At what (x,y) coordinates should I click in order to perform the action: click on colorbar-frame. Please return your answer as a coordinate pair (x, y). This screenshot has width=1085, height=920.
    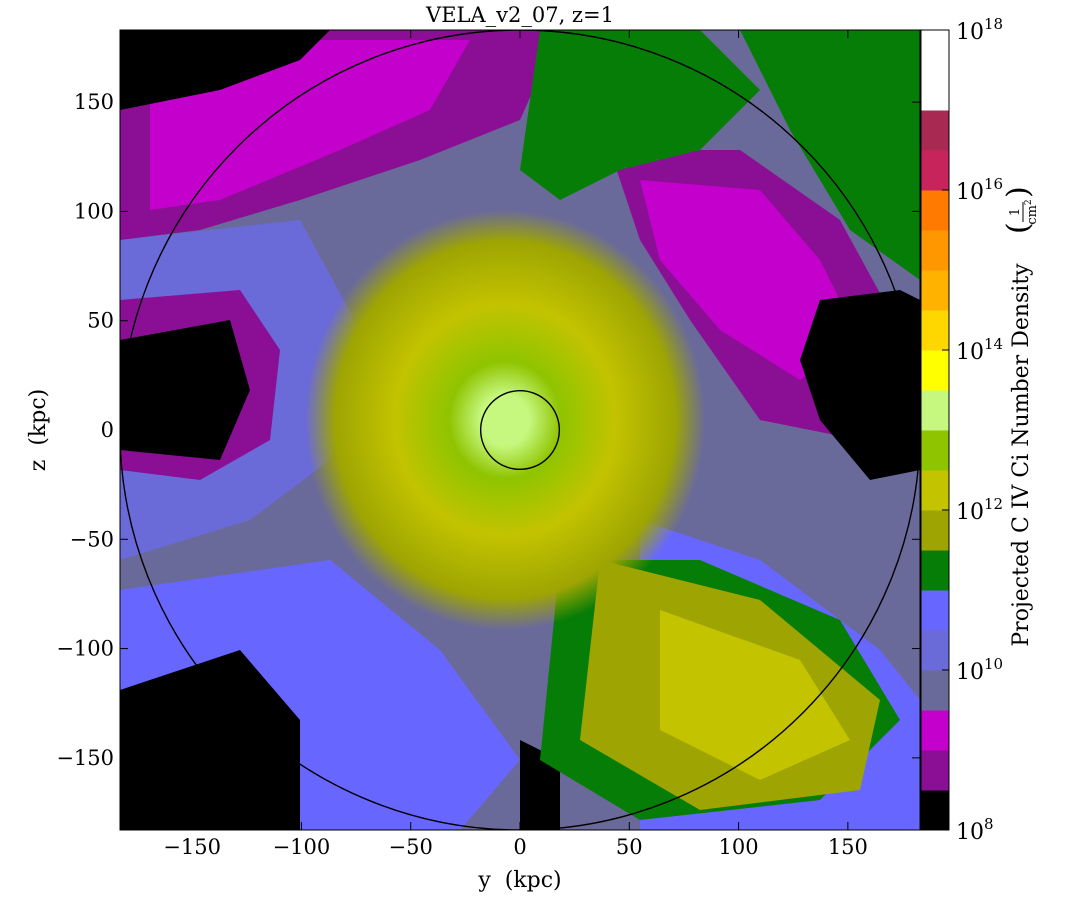
    Looking at the image, I should click on (935, 430).